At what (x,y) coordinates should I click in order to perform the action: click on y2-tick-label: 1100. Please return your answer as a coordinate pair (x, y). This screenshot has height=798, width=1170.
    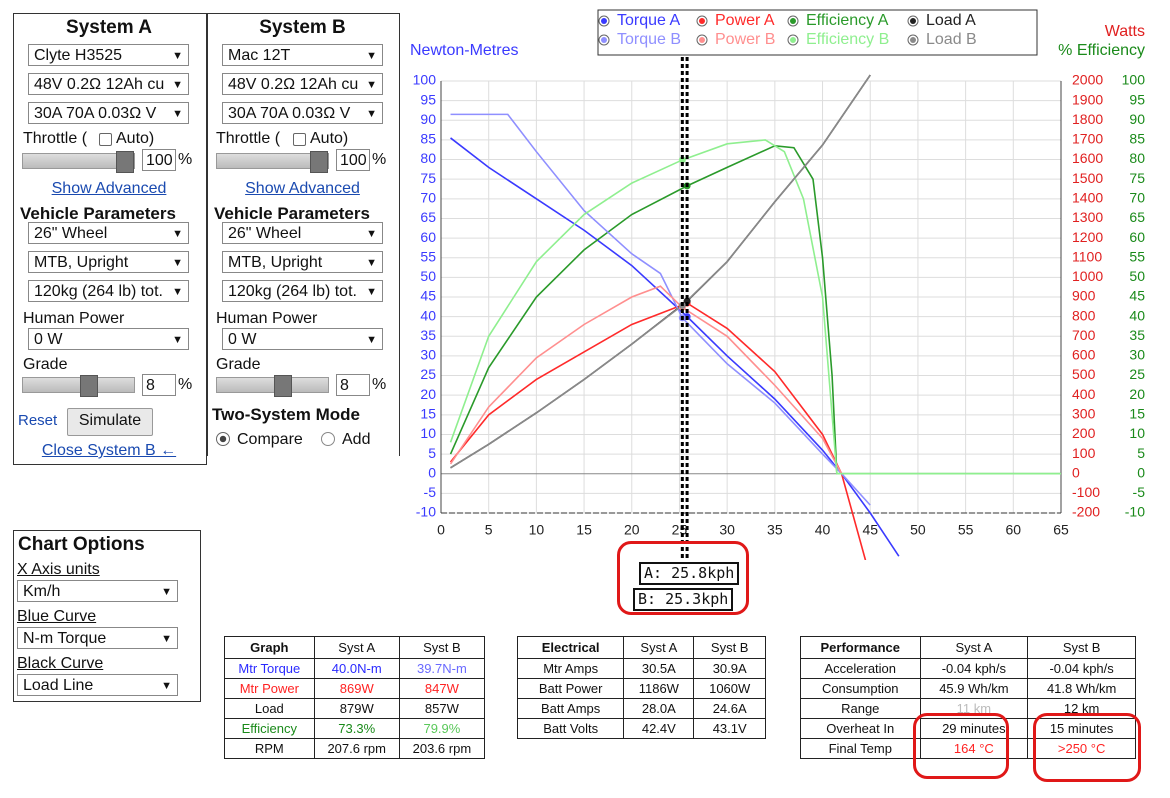
    Looking at the image, I should click on (1087, 256).